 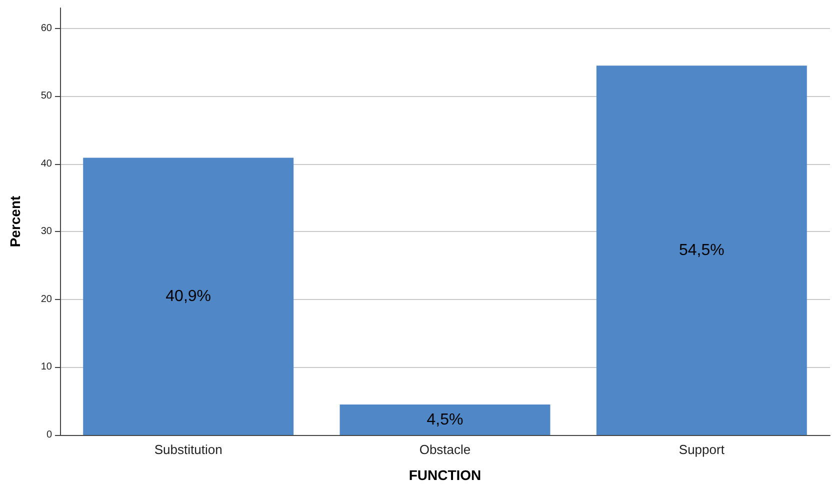 What do you see at coordinates (46, 28) in the screenshot?
I see `y-tick-label: 60` at bounding box center [46, 28].